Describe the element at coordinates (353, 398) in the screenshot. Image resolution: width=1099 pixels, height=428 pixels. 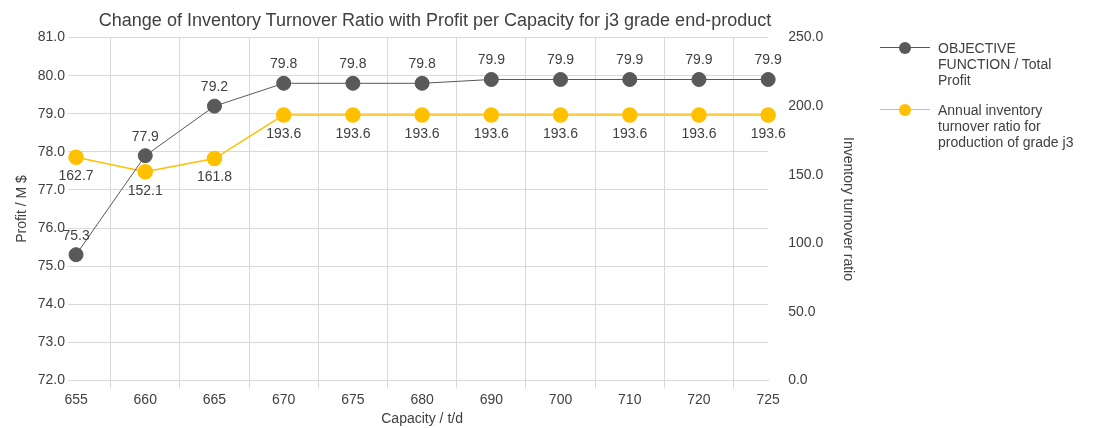
I see `x-tick-label: 675` at that location.